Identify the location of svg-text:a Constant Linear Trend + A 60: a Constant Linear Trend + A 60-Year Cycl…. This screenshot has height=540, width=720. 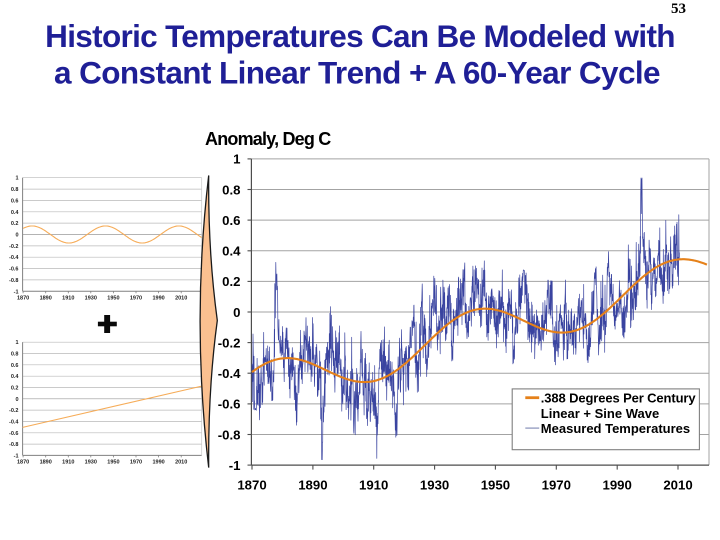
(357, 73).